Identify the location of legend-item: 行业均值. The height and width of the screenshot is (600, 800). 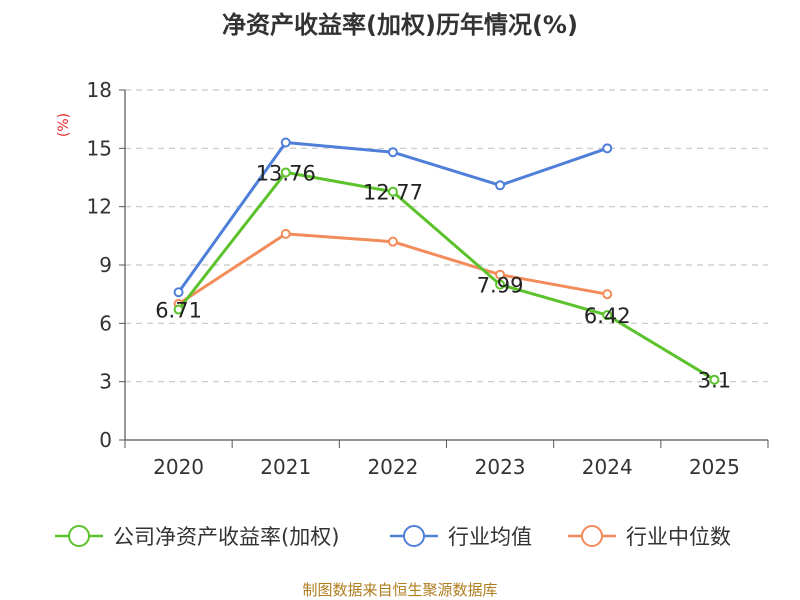
(461, 537).